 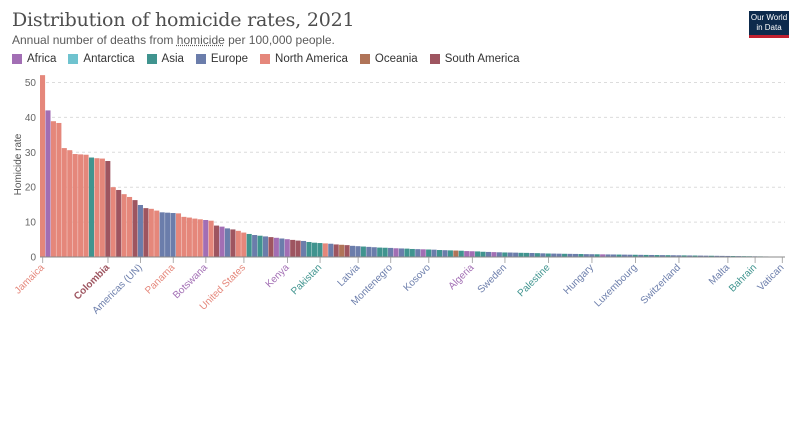 What do you see at coordinates (34, 59) in the screenshot?
I see `legend-item-africa: Africa` at bounding box center [34, 59].